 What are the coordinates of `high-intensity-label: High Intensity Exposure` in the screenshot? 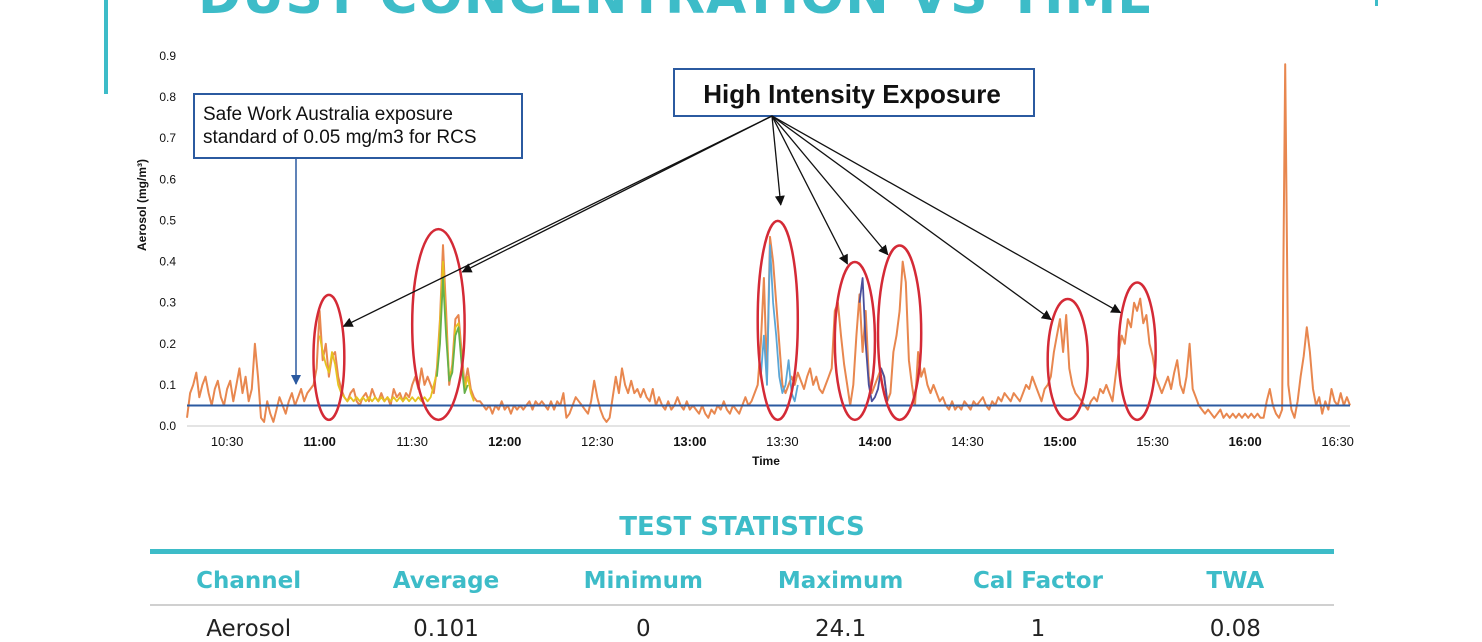 It's located at (852, 94).